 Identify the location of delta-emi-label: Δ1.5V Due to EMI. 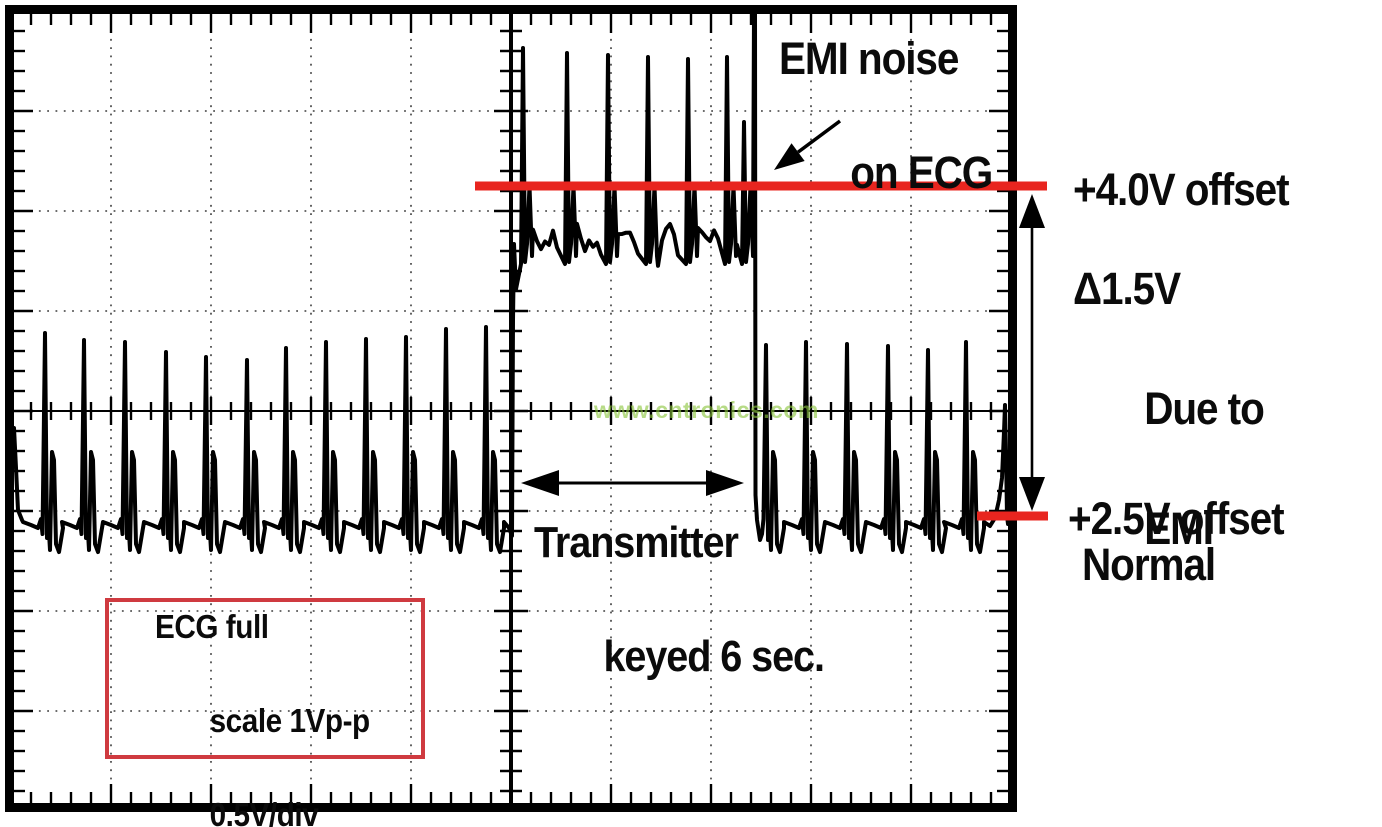
(1169, 409).